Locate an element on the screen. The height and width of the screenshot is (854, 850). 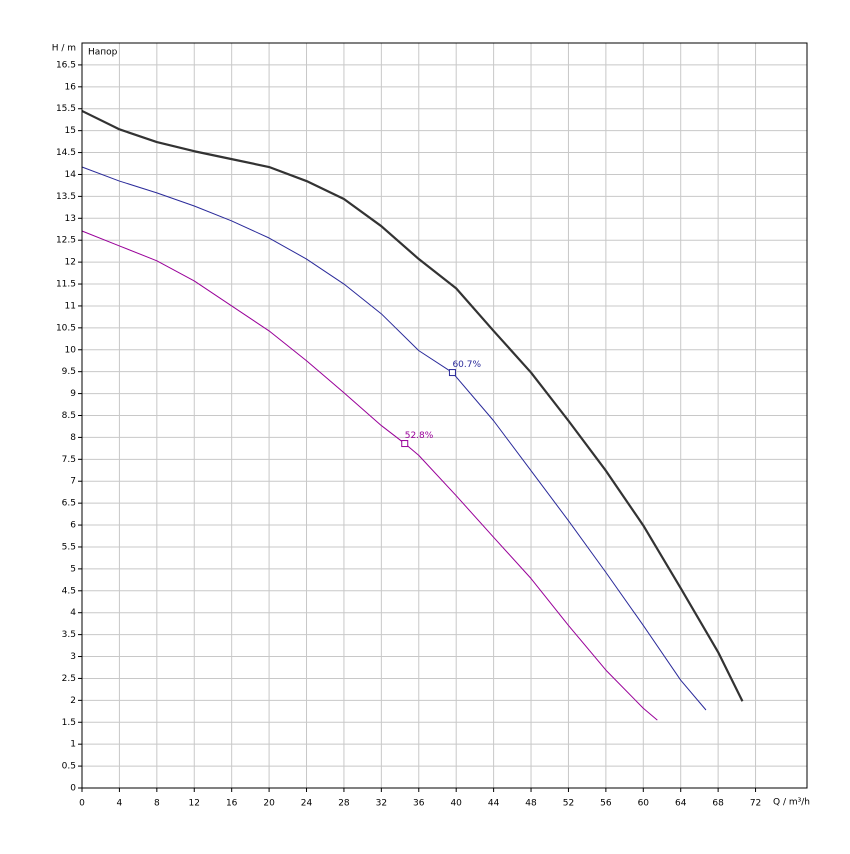
y-tick-label: 13.5 is located at coordinates (66, 197).